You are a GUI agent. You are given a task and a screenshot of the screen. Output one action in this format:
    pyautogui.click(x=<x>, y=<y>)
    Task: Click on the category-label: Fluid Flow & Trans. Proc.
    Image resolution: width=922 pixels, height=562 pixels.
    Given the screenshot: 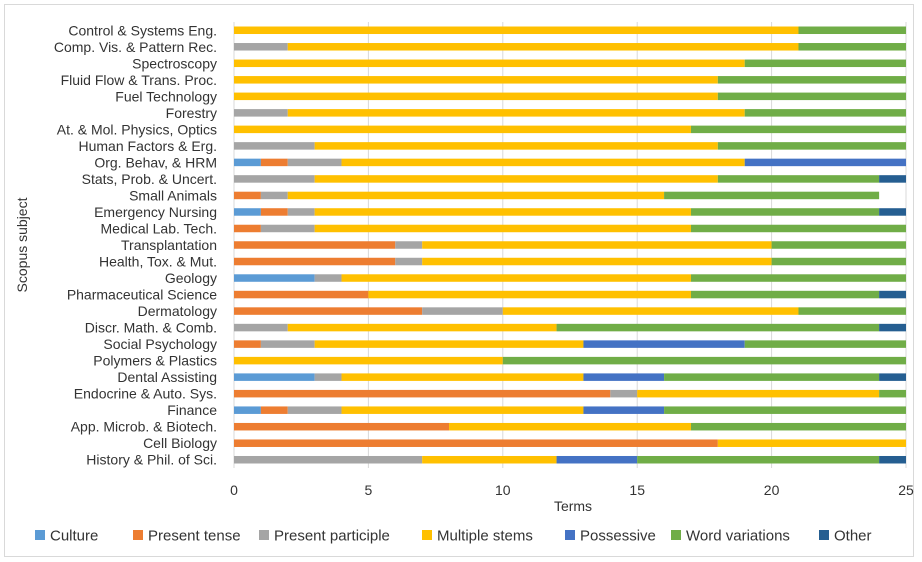 What is the action you would take?
    pyautogui.click(x=139, y=80)
    